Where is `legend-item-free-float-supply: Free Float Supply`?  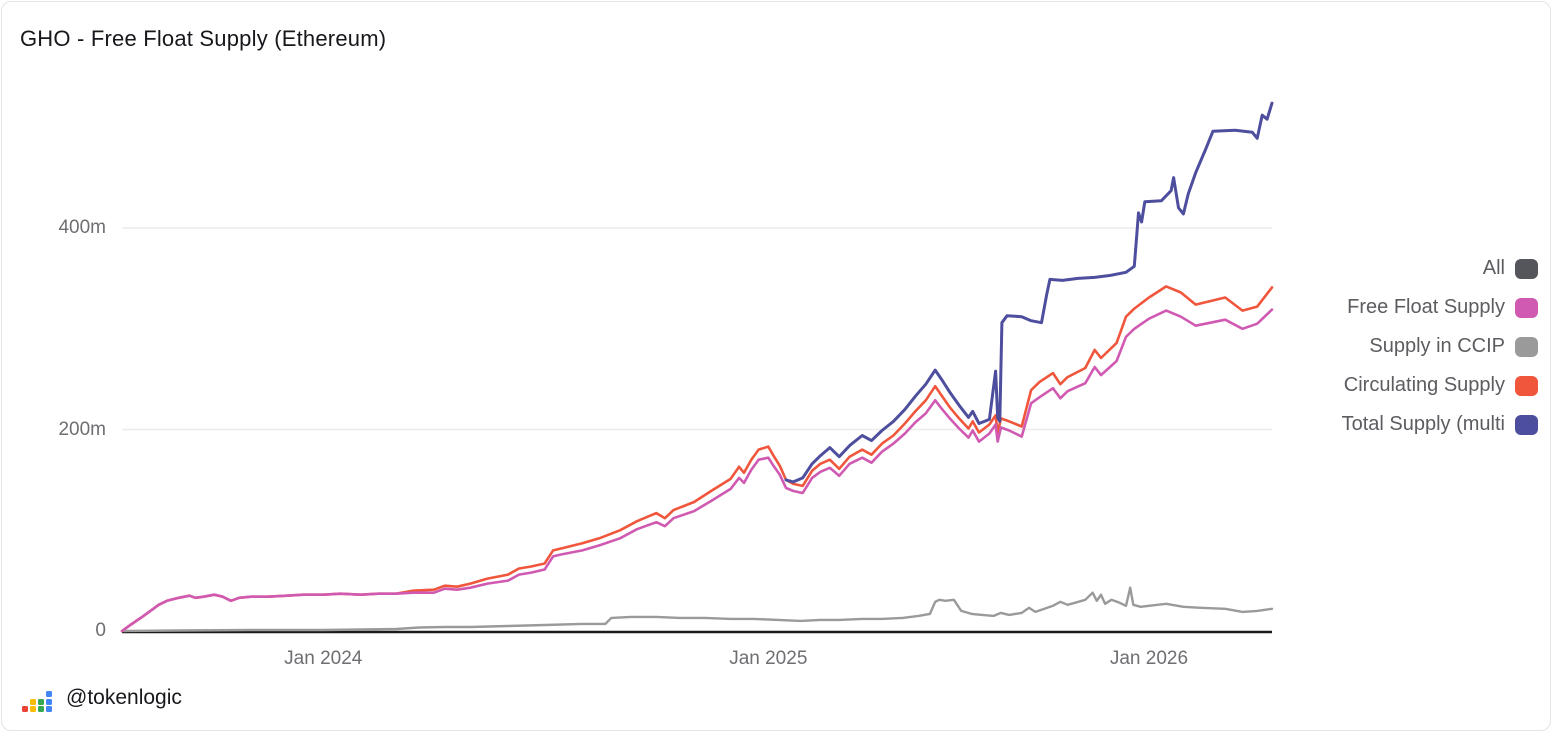
legend-item-free-float-supply: Free Float Supply is located at coordinates (1440, 307).